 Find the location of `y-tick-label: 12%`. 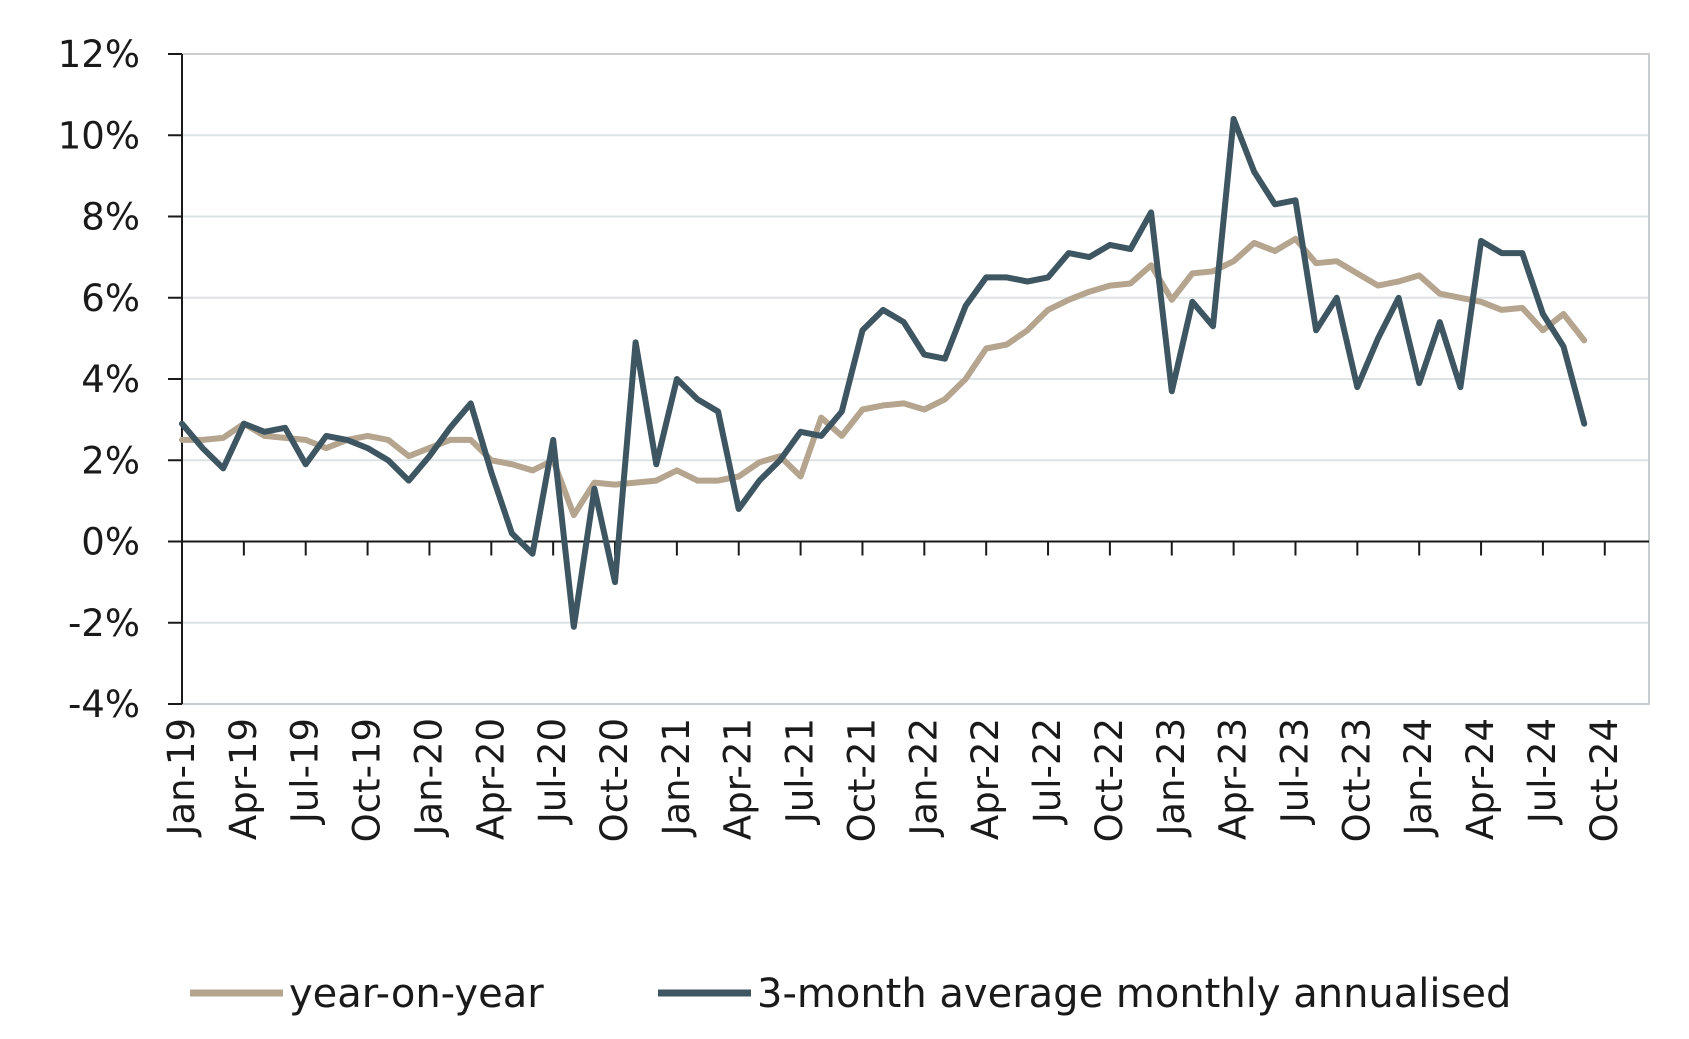

y-tick-label: 12% is located at coordinates (99, 54).